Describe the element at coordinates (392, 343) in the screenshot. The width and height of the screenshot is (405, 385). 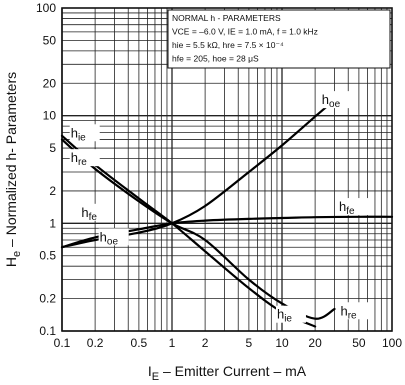
I see `x-tick-label: 100` at that location.